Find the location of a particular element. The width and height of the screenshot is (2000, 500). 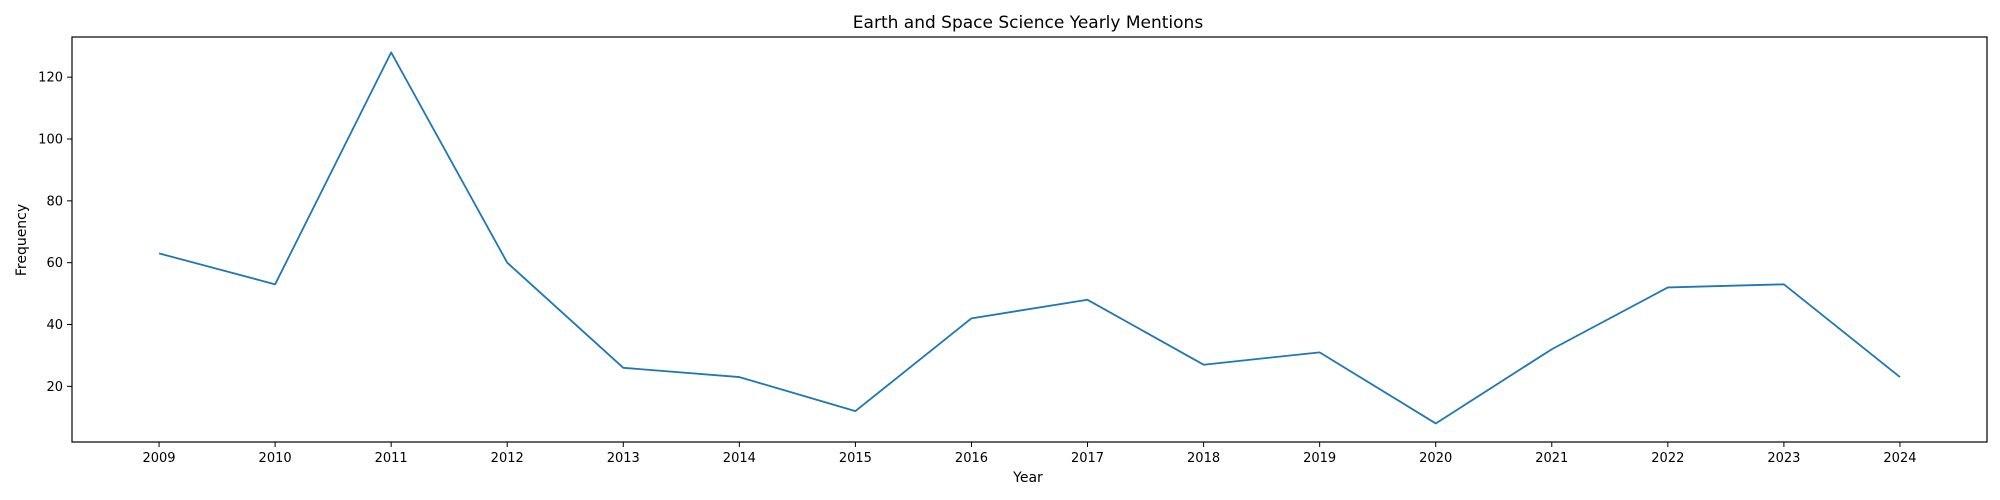

y-axis: 20 40 60 80 100 120 is located at coordinates (55, 233).